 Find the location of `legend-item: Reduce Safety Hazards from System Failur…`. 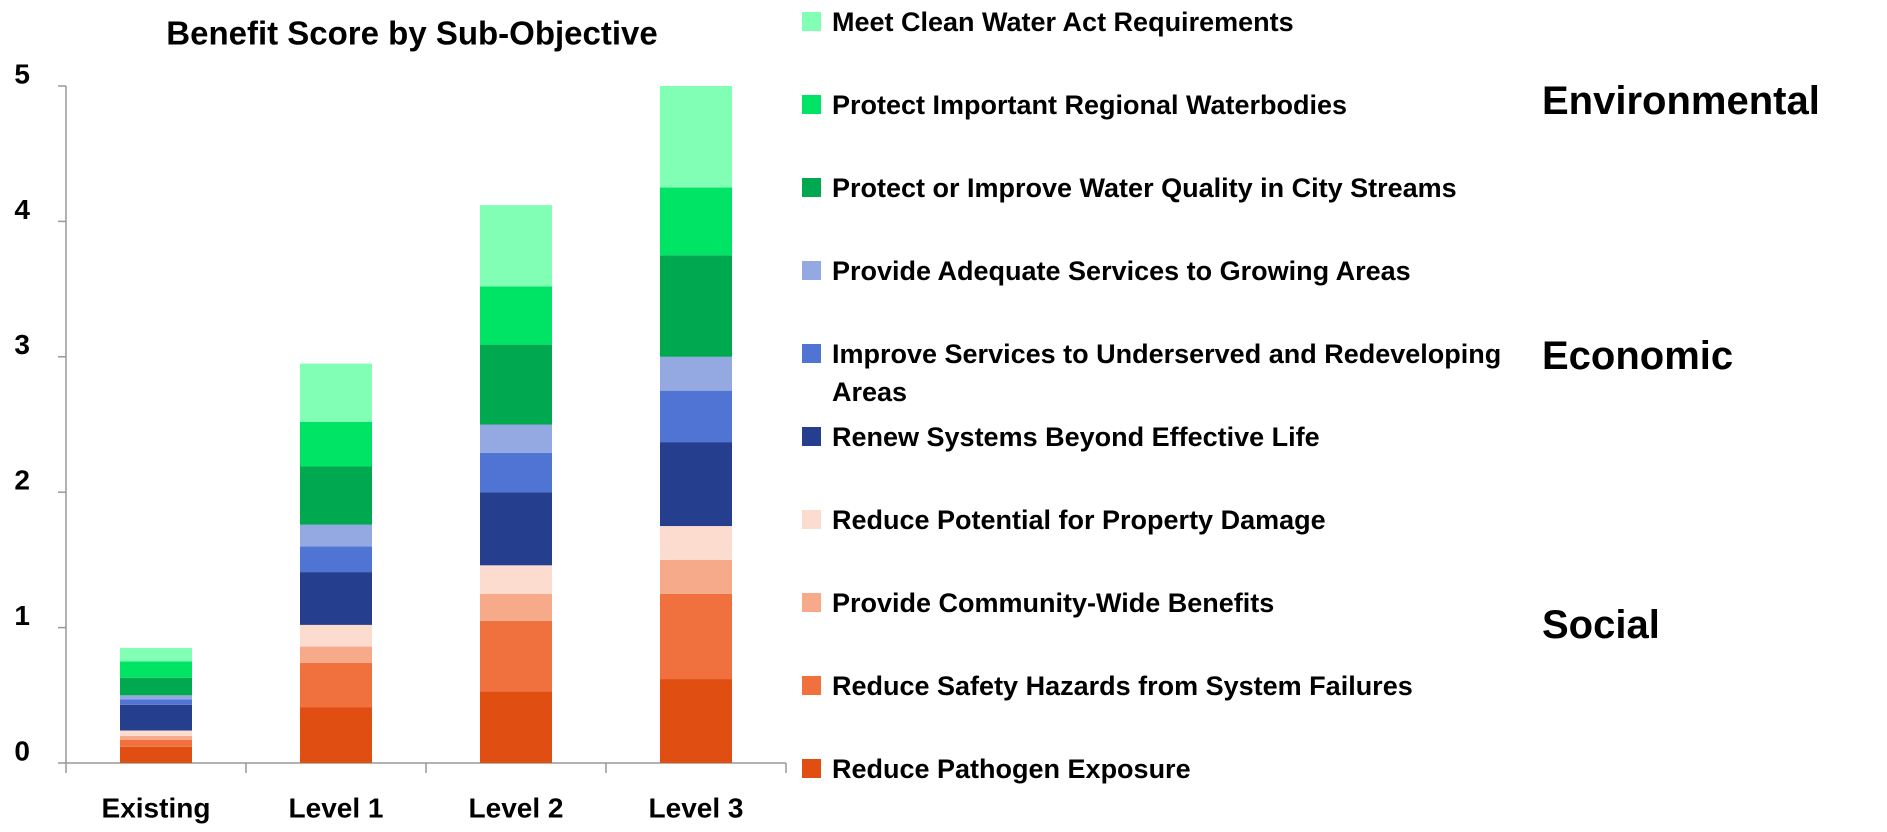

legend-item: Reduce Safety Hazards from System Failur… is located at coordinates (1162, 686).